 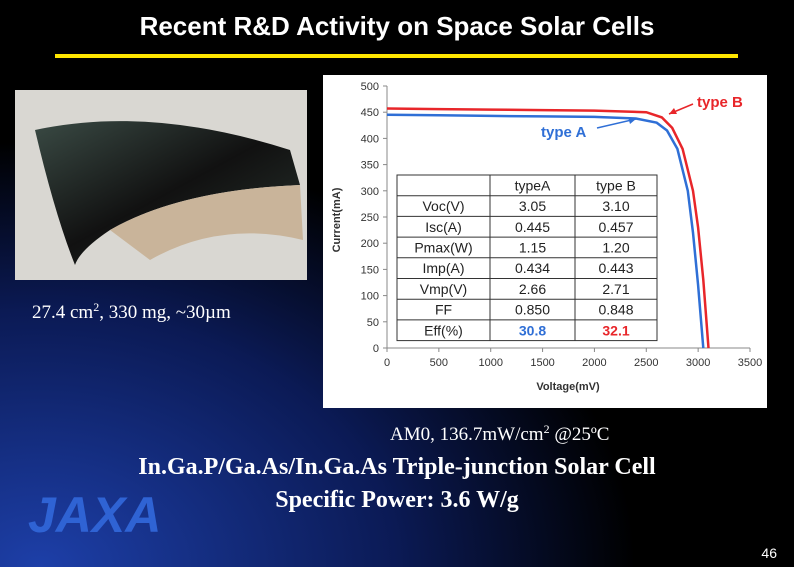 What do you see at coordinates (542, 363) in the screenshot?
I see `x-tick-label: 1500` at bounding box center [542, 363].